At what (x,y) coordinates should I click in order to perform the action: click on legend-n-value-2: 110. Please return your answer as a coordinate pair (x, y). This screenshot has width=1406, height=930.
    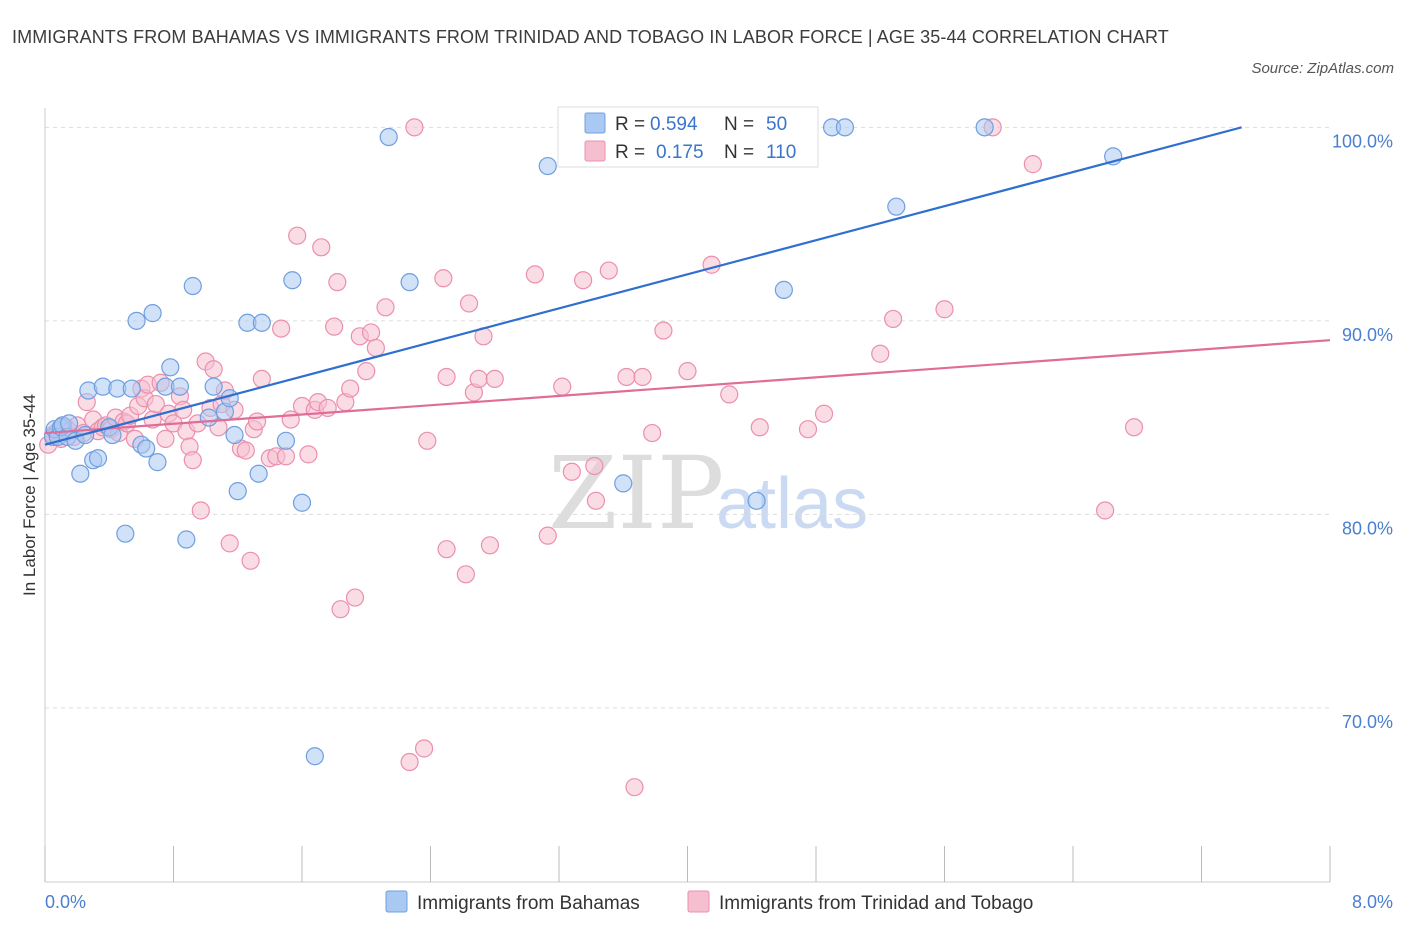
    Looking at the image, I should click on (781, 152).